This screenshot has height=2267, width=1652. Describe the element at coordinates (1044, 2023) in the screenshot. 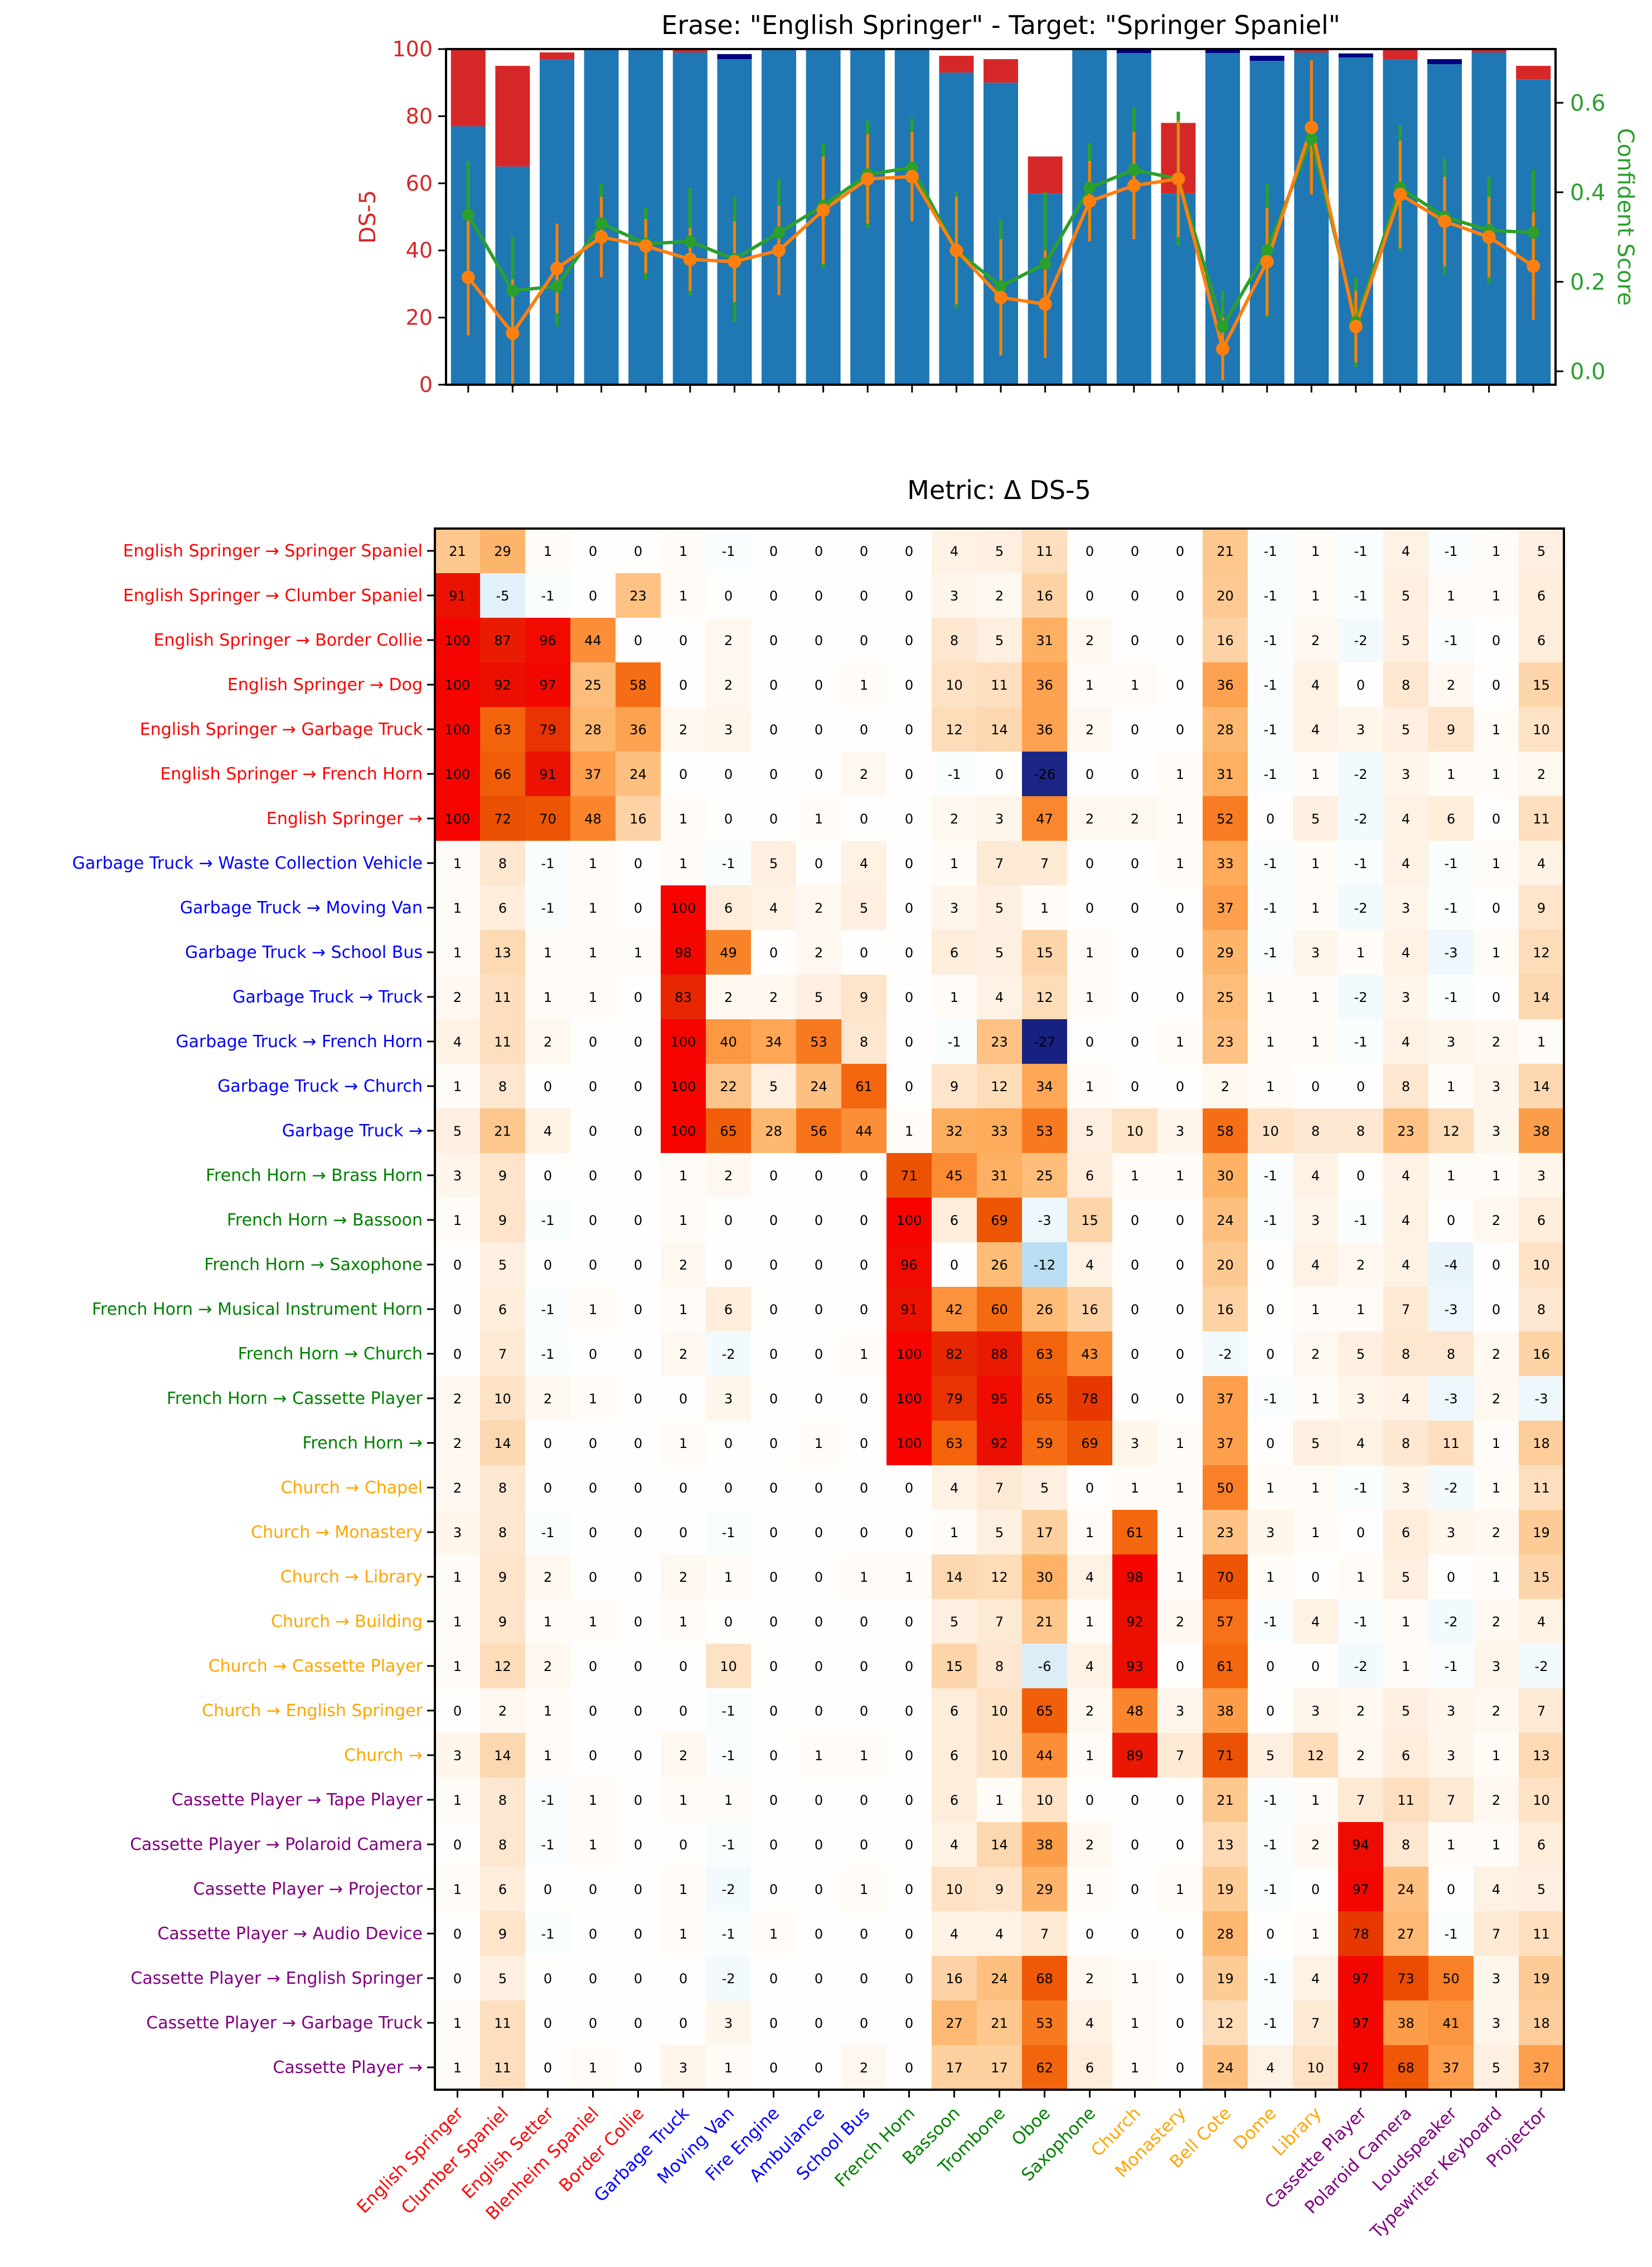

I see `heatmap-cell-value: 53` at that location.